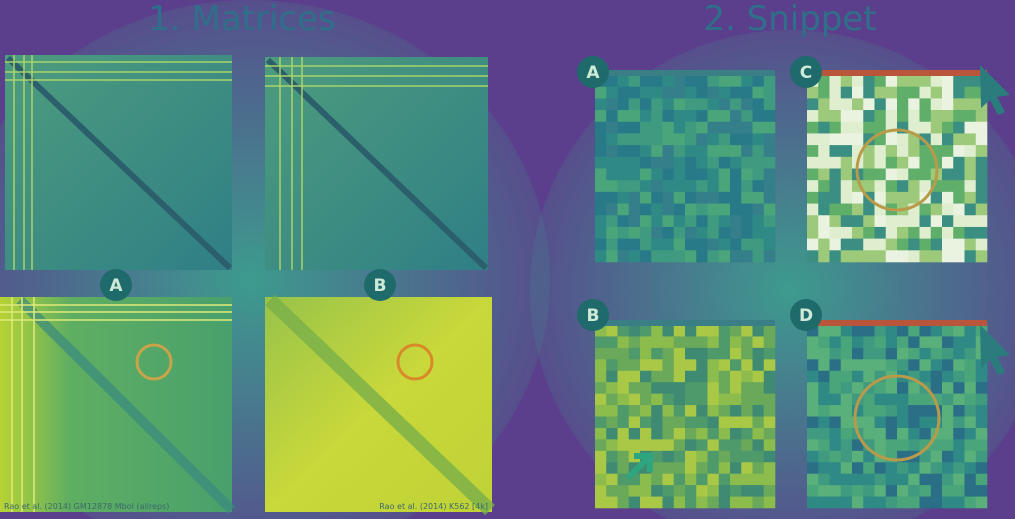 This screenshot has width=1015, height=519. Describe the element at coordinates (116, 286) in the screenshot. I see `badge-label: A` at that location.